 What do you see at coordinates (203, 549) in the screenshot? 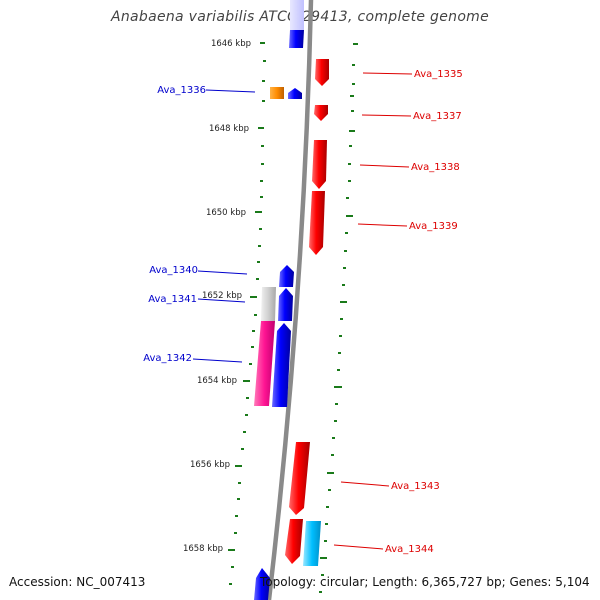
I see `tick-label: 1658 kbp` at bounding box center [203, 549].